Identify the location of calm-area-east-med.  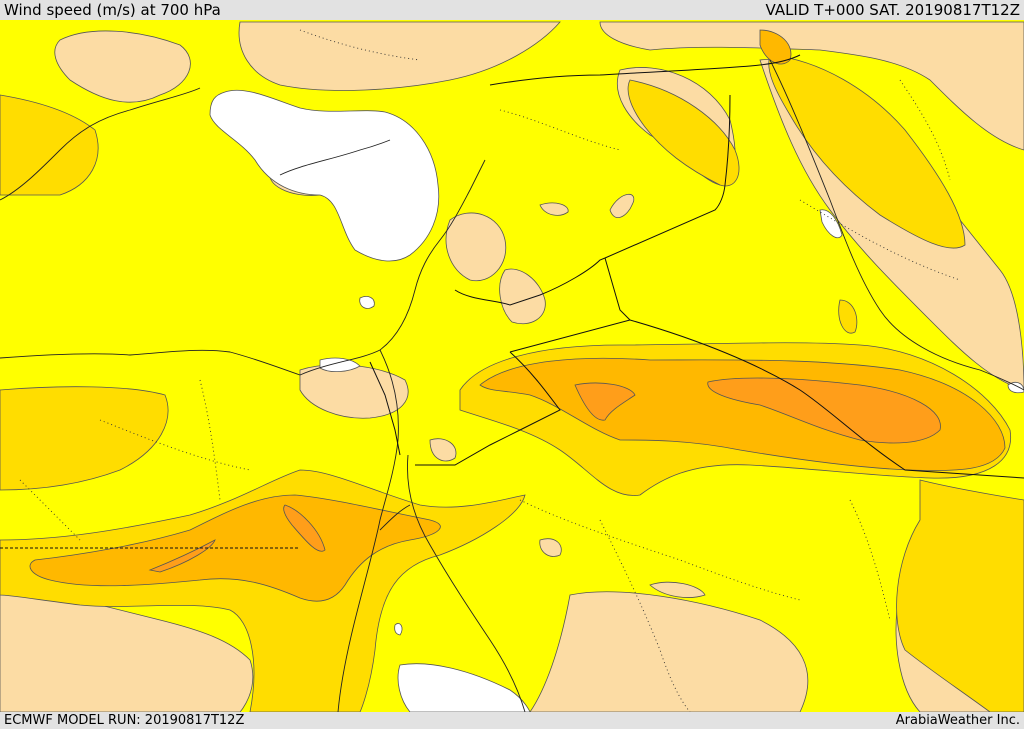
(324, 175).